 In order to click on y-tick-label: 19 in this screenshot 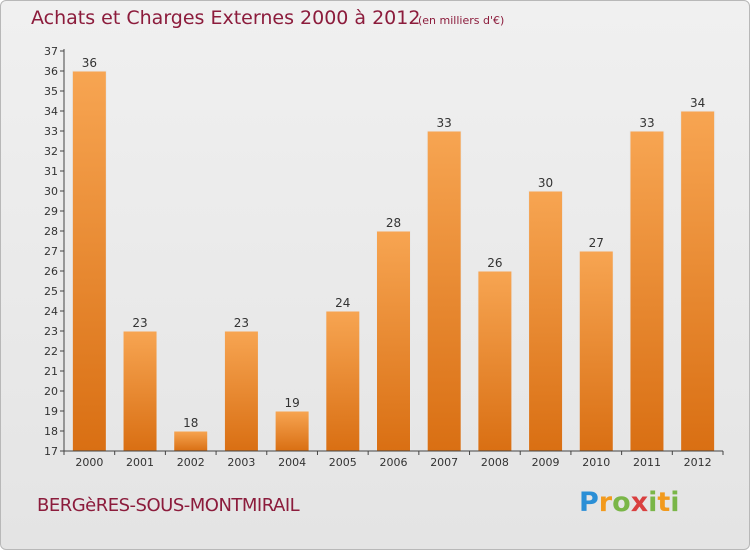, I will do `click(51, 411)`.